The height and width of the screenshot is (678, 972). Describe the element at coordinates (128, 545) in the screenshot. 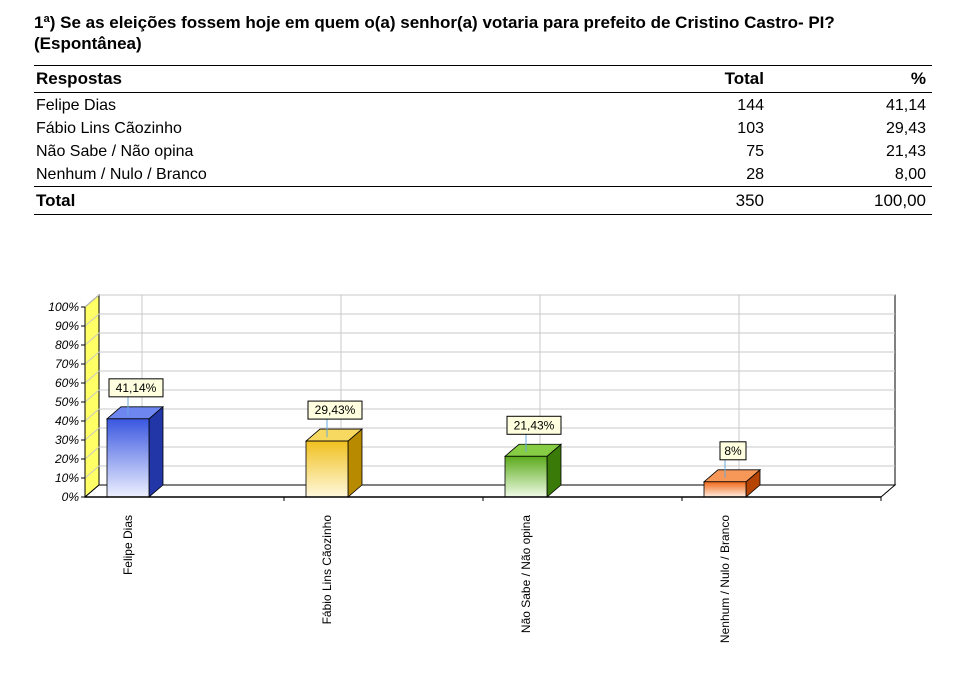

I see `category-label: Felipe Dias` at that location.